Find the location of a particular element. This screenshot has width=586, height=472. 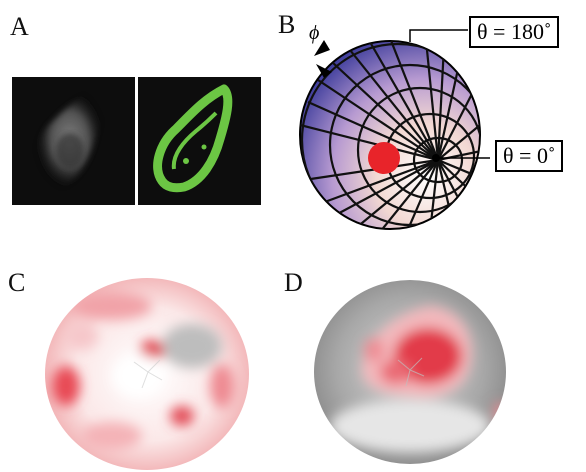

phi-arrow-icon is located at coordinates (322, 48).